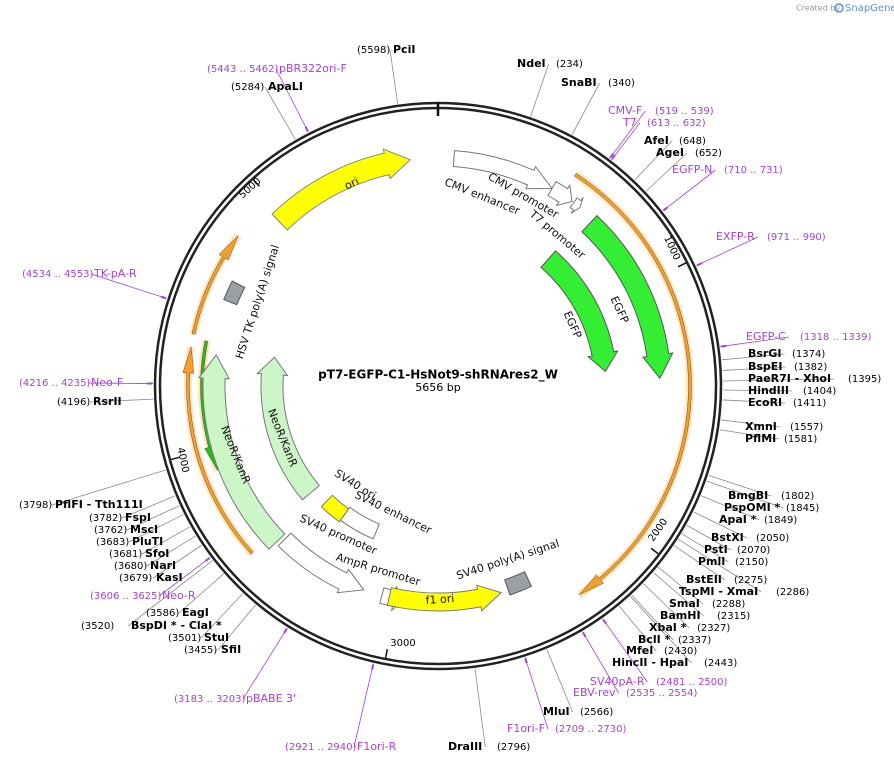  What do you see at coordinates (531, 63) in the screenshot?
I see `site-name: NdeI` at bounding box center [531, 63].